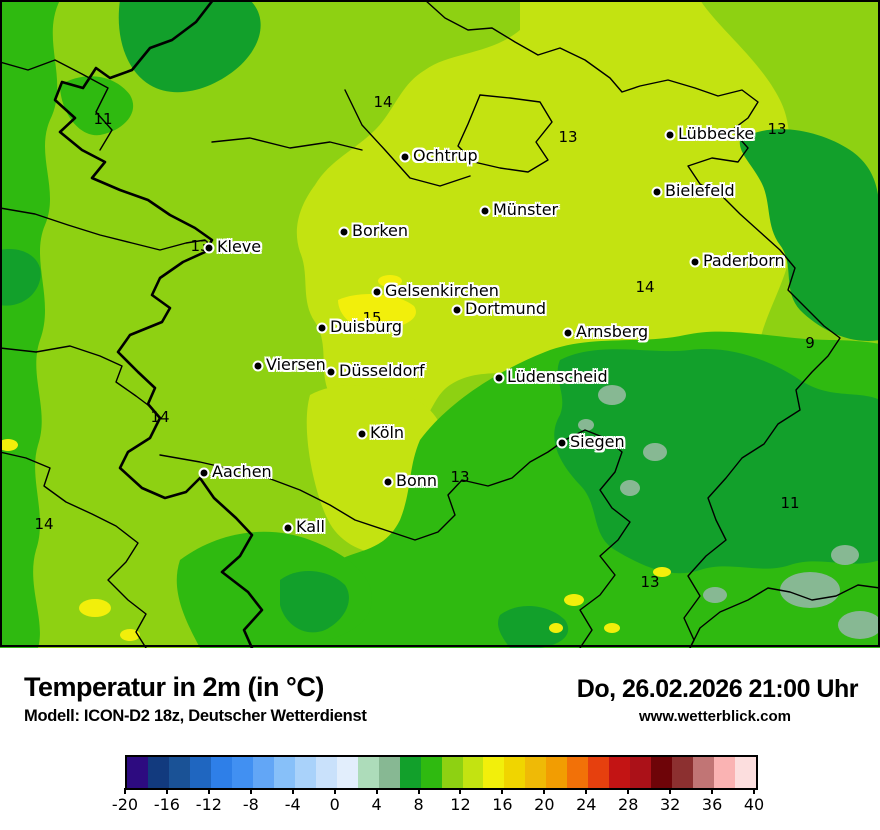 The width and height of the screenshot is (880, 830). Describe the element at coordinates (712, 804) in the screenshot. I see `tick-label: 36` at that location.